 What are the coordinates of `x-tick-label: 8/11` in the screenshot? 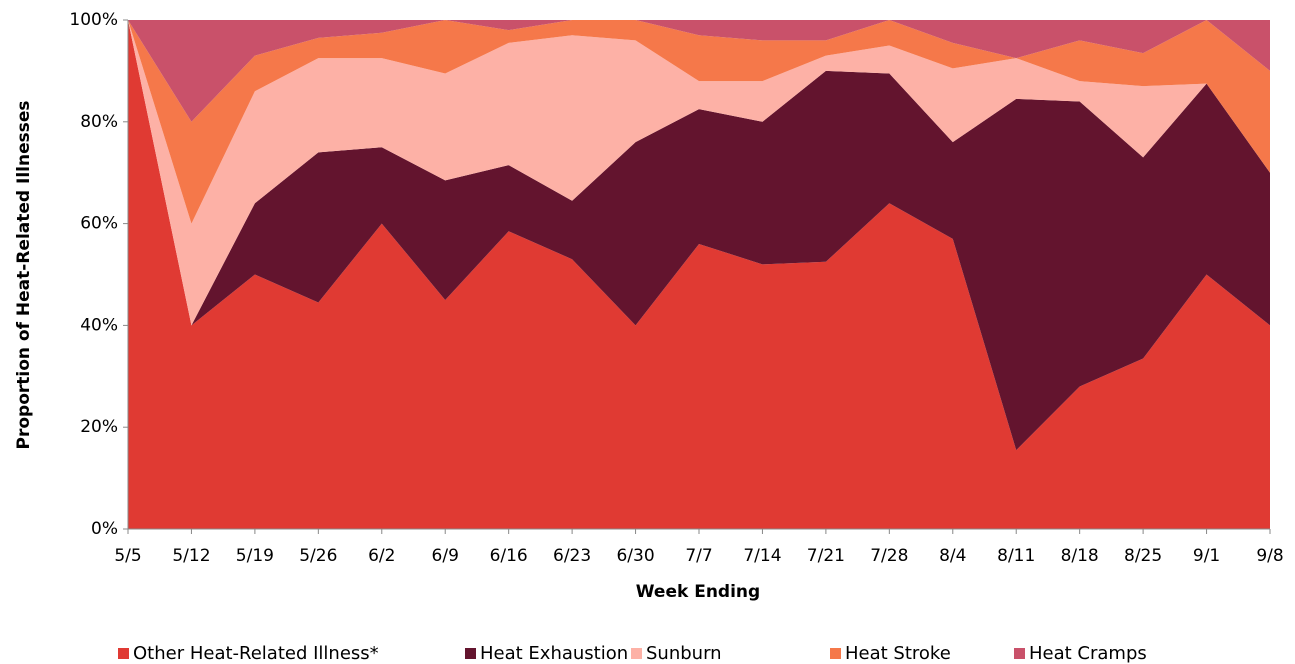 It's located at (1016, 556).